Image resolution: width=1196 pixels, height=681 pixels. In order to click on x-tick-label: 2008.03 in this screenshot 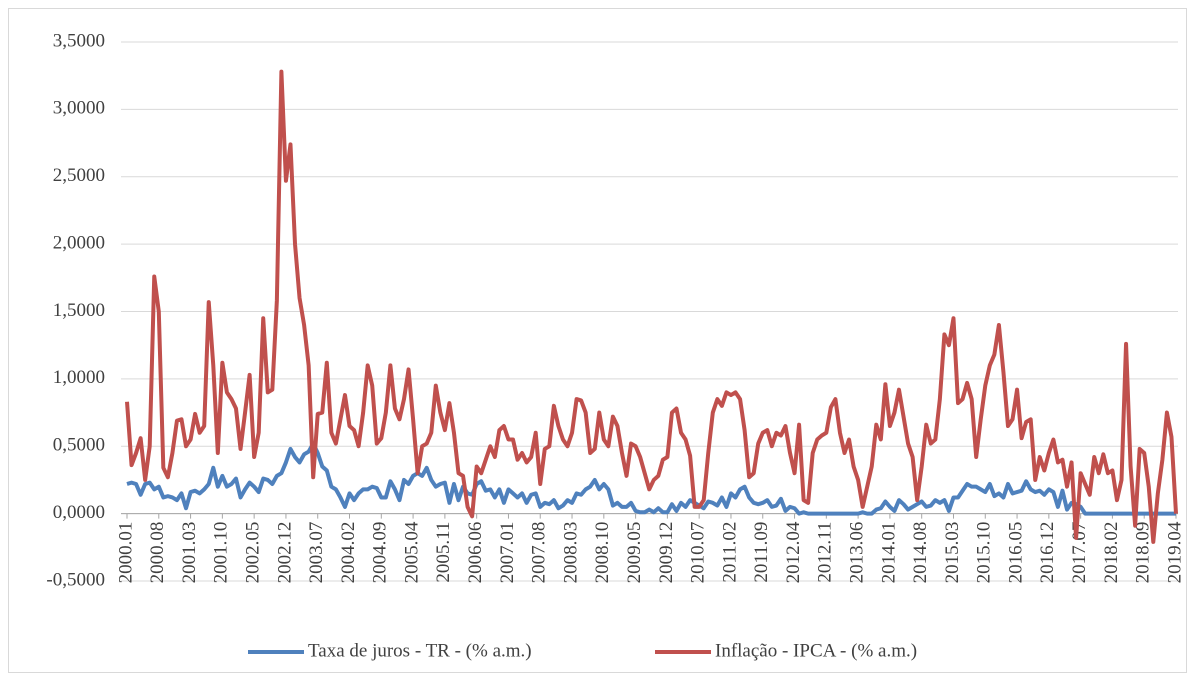, I will do `click(570, 553)`.